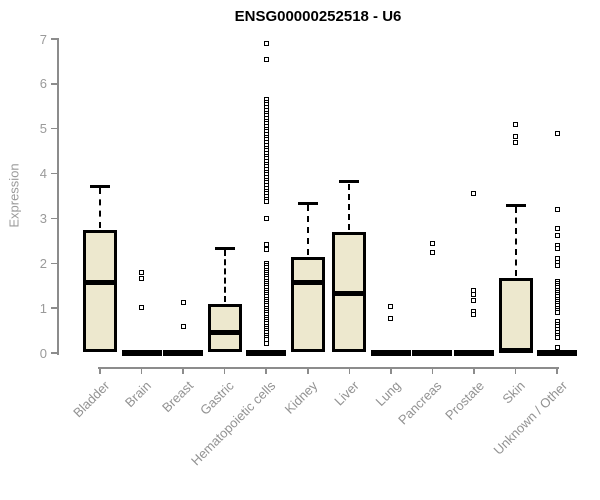 The height and width of the screenshot is (500, 600). I want to click on y-tick-label: 6, so click(43, 84).